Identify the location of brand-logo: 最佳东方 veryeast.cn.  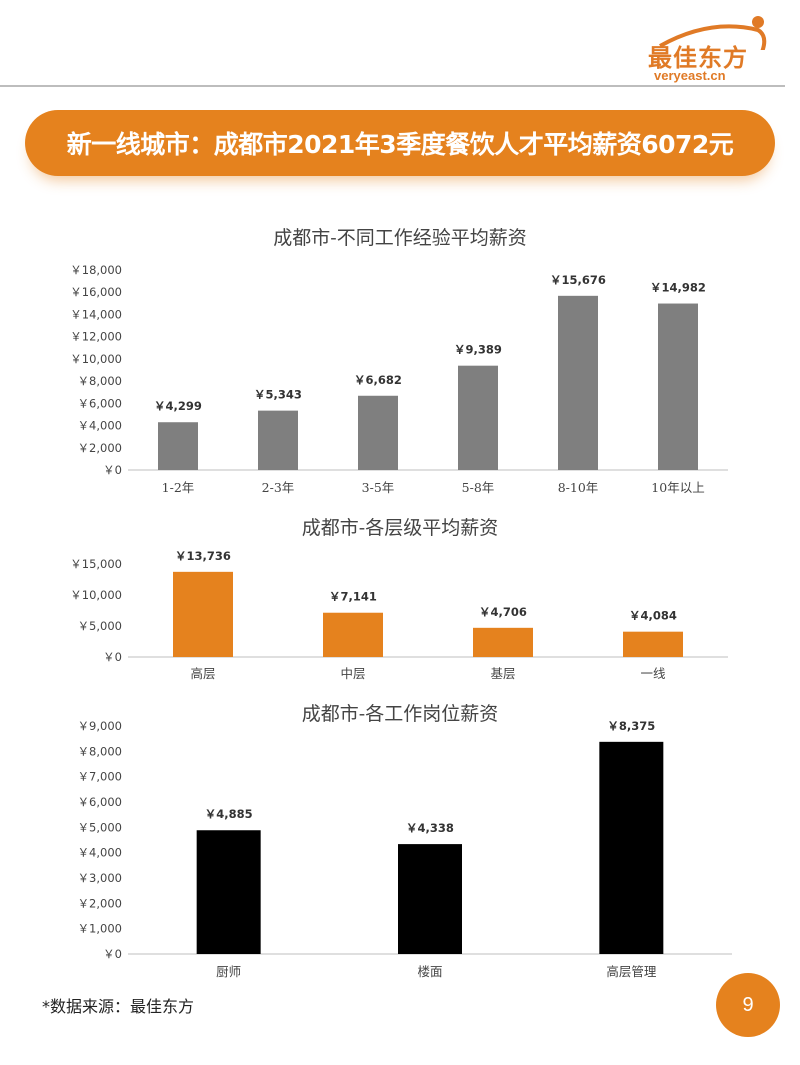
(710, 46).